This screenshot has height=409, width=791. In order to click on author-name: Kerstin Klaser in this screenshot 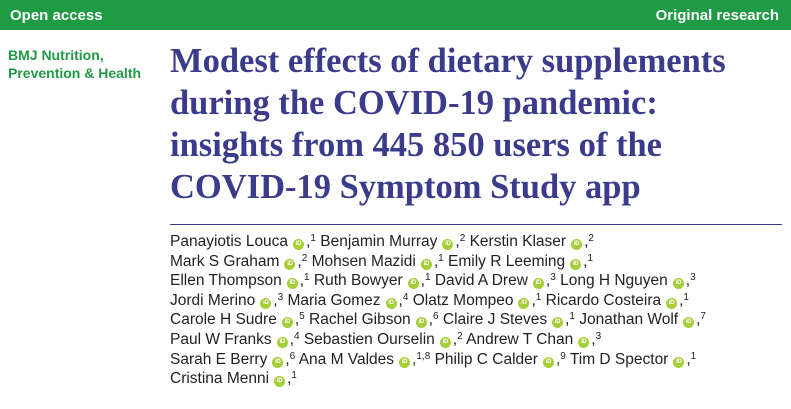, I will do `click(518, 241)`.